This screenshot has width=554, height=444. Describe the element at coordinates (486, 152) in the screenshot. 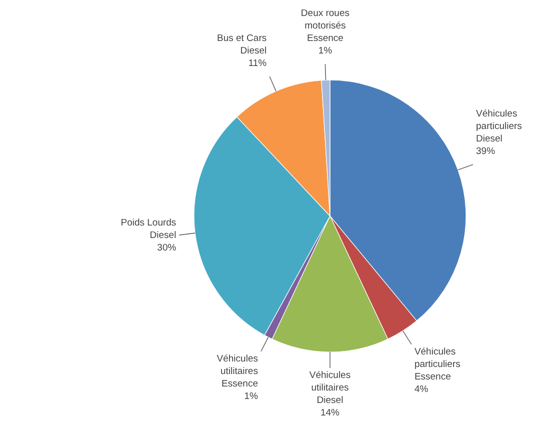

I see `data-label: 39%` at that location.